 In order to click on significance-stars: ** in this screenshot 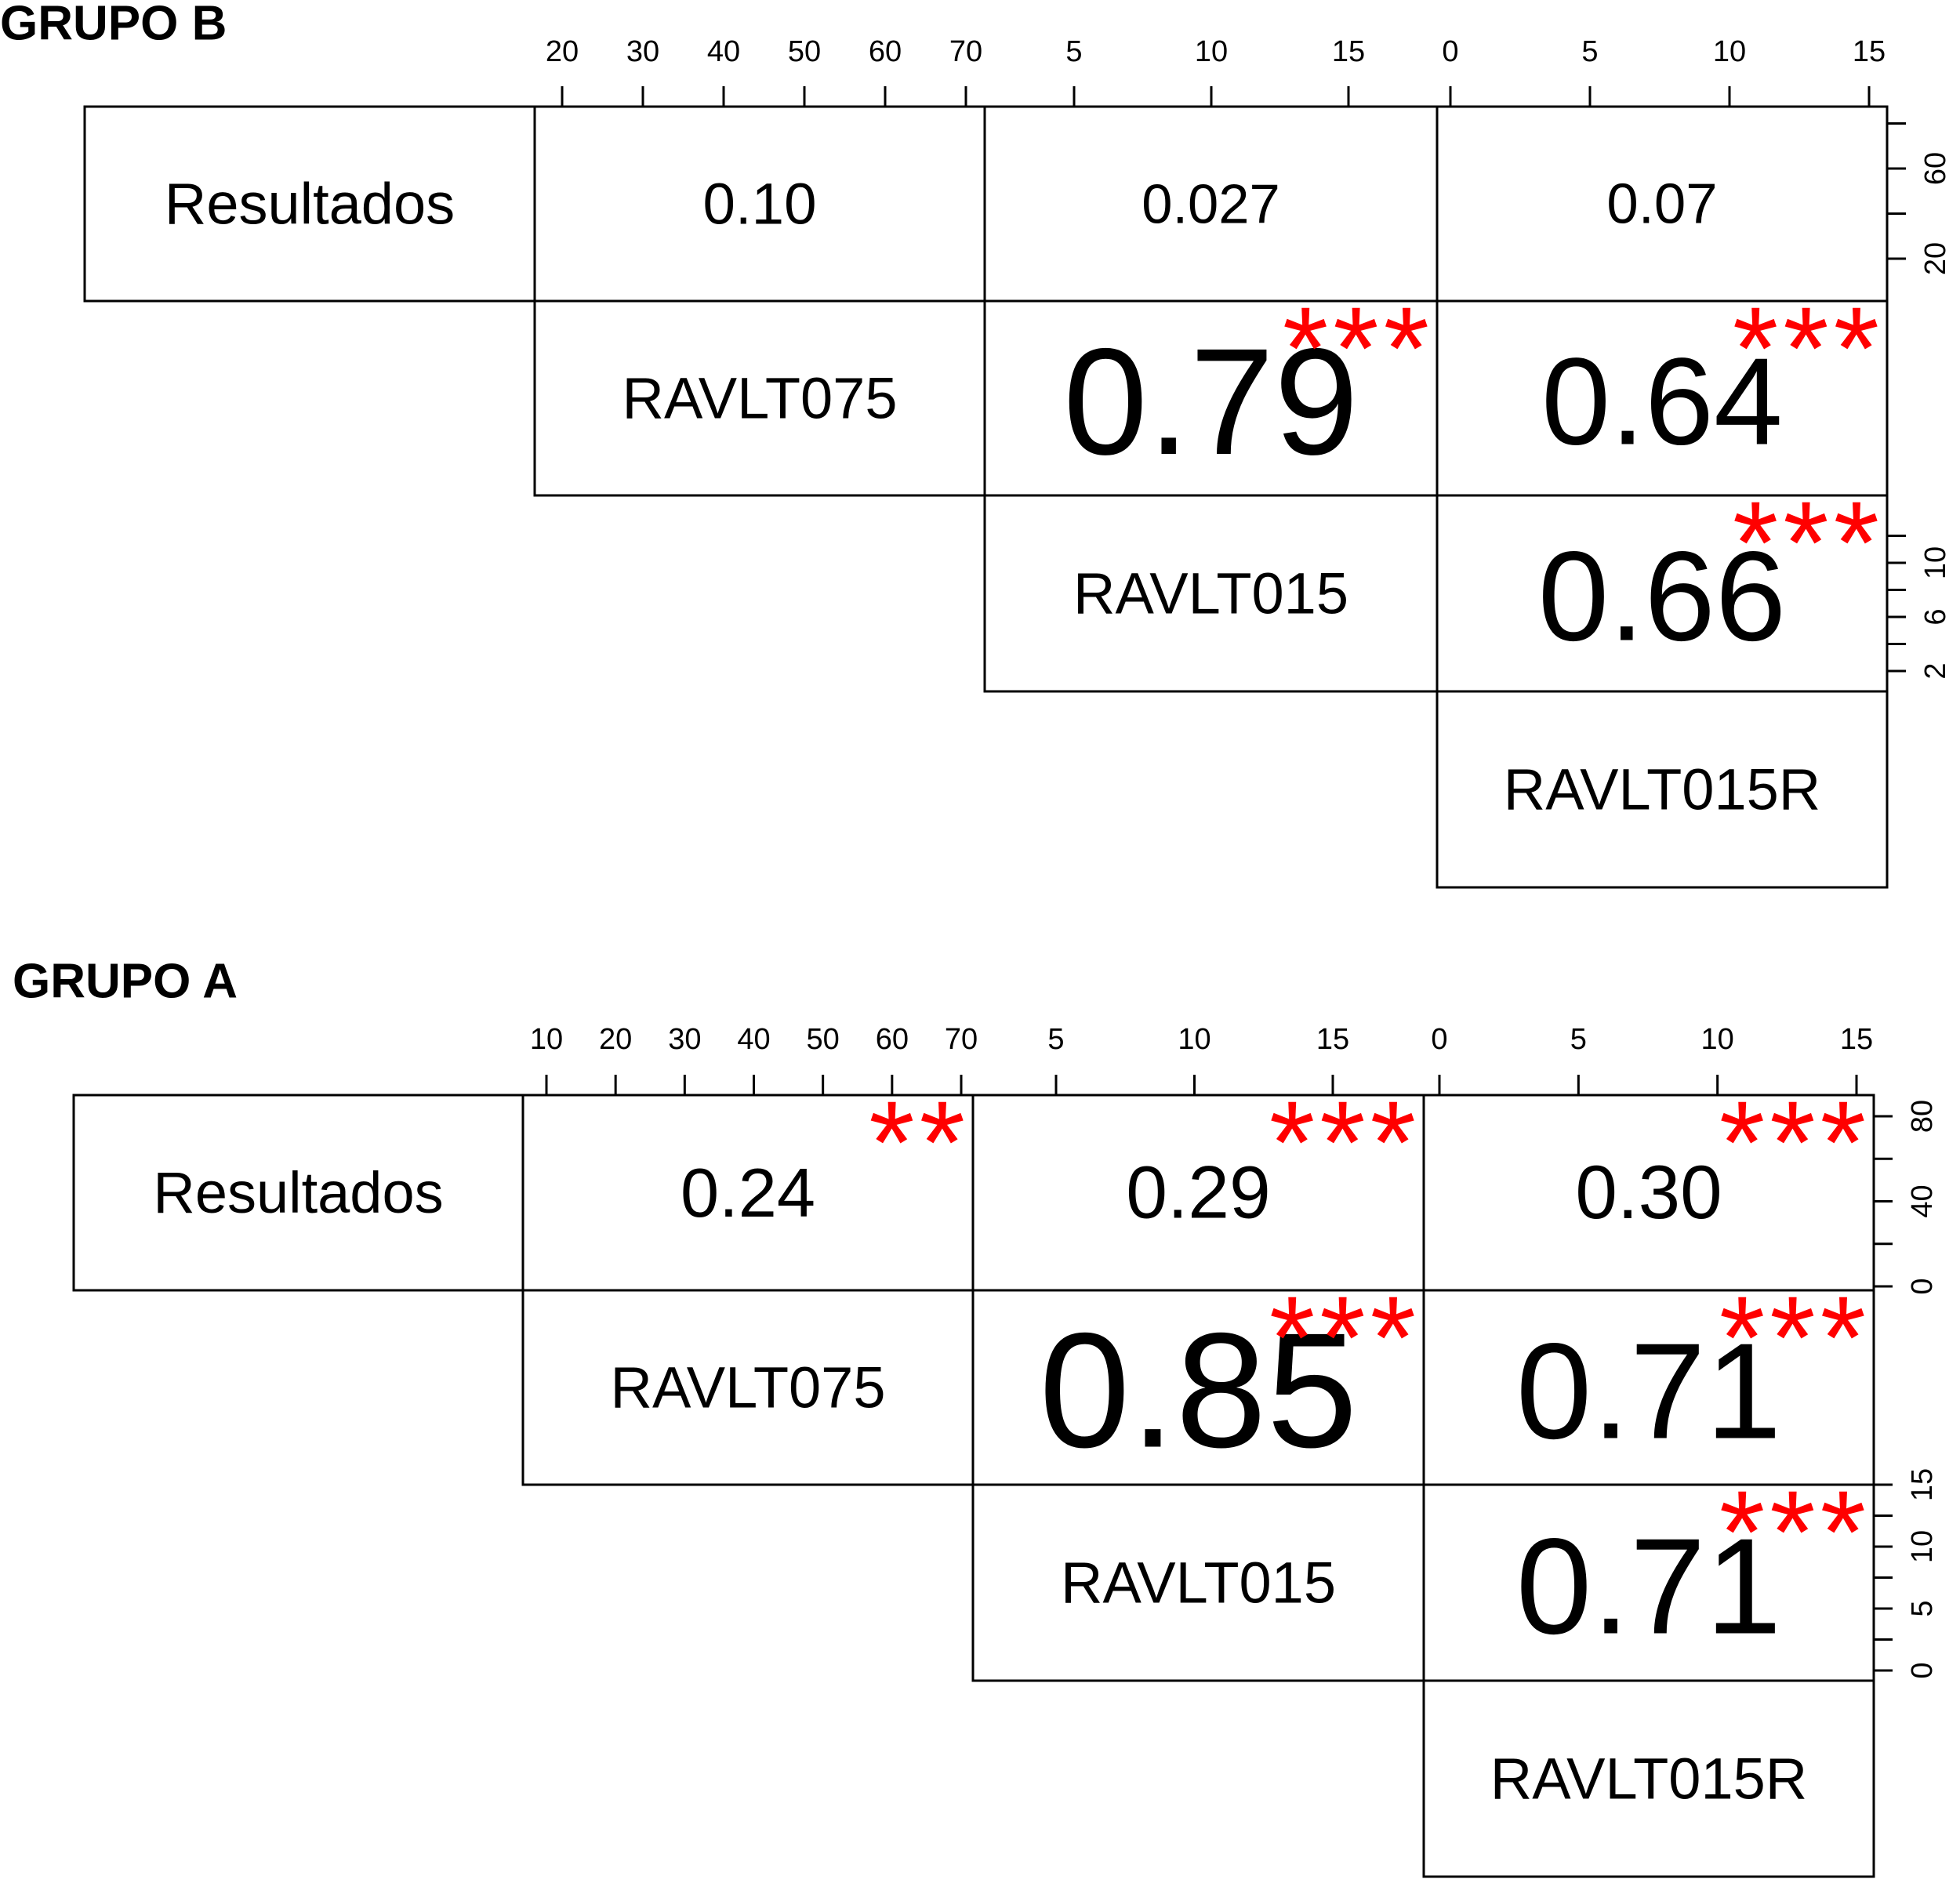, I will do `click(919, 1142)`.